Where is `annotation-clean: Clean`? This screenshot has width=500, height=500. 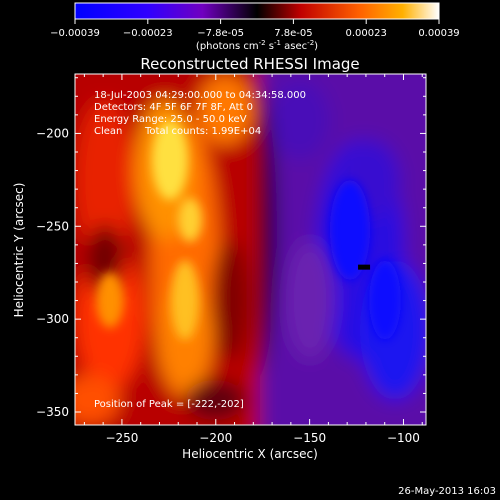
annotation-clean: Clean is located at coordinates (108, 131).